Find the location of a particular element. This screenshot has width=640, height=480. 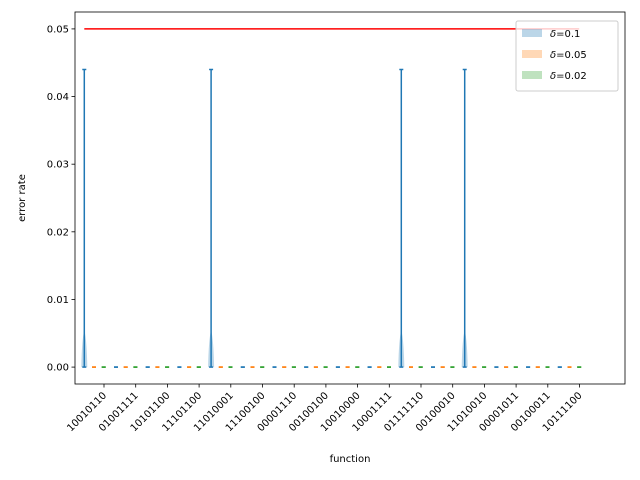

y-axis-title: error rate is located at coordinates (22, 198).